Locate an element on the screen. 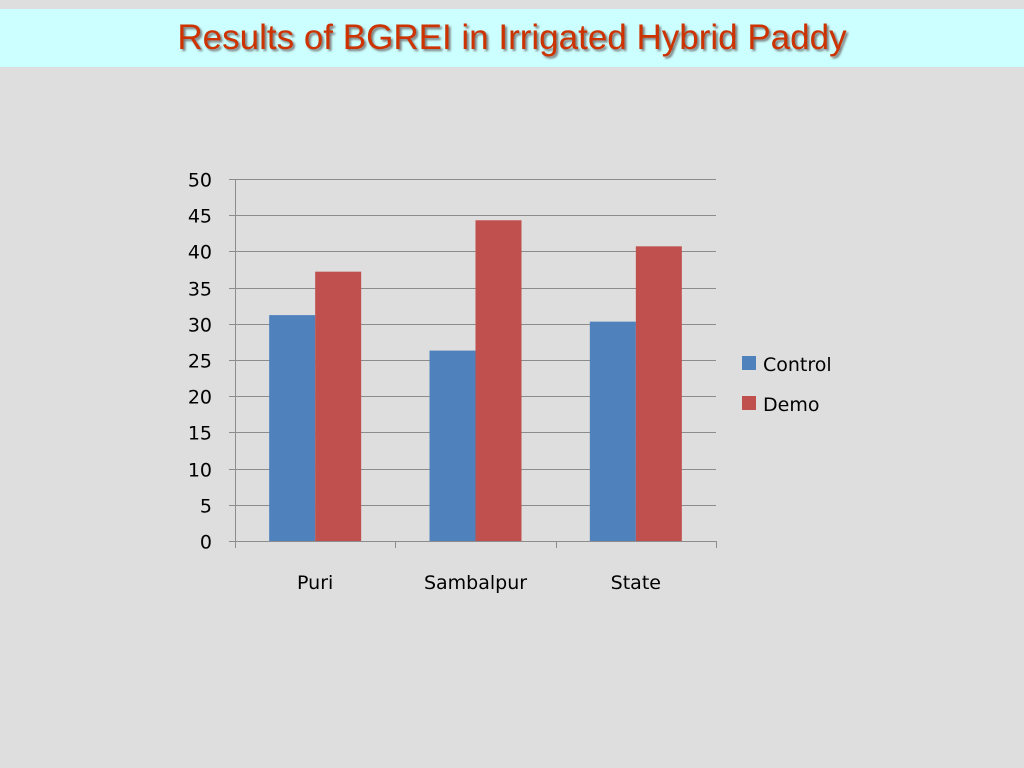  x-category-label: State is located at coordinates (636, 583).